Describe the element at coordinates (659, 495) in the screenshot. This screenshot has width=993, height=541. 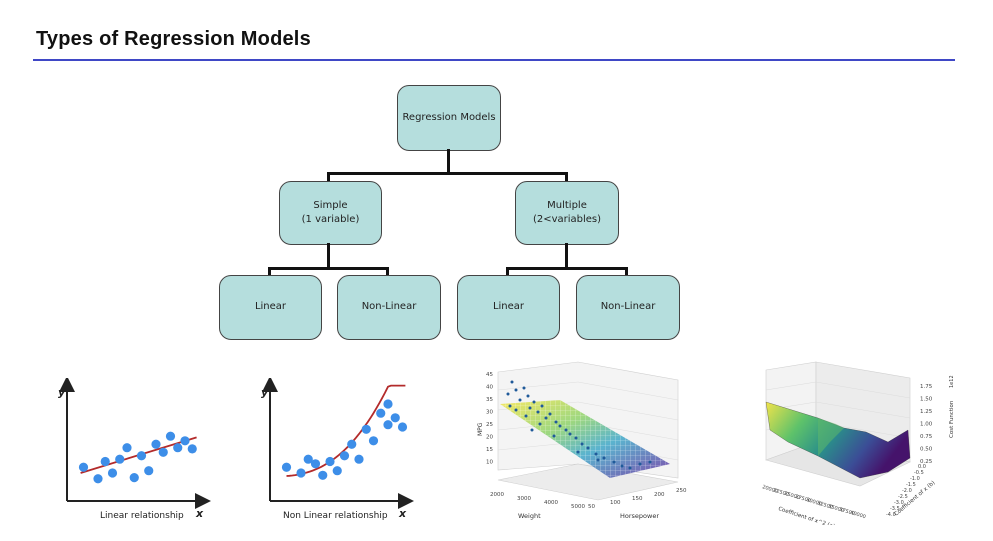
I see `tick-label: 200` at that location.